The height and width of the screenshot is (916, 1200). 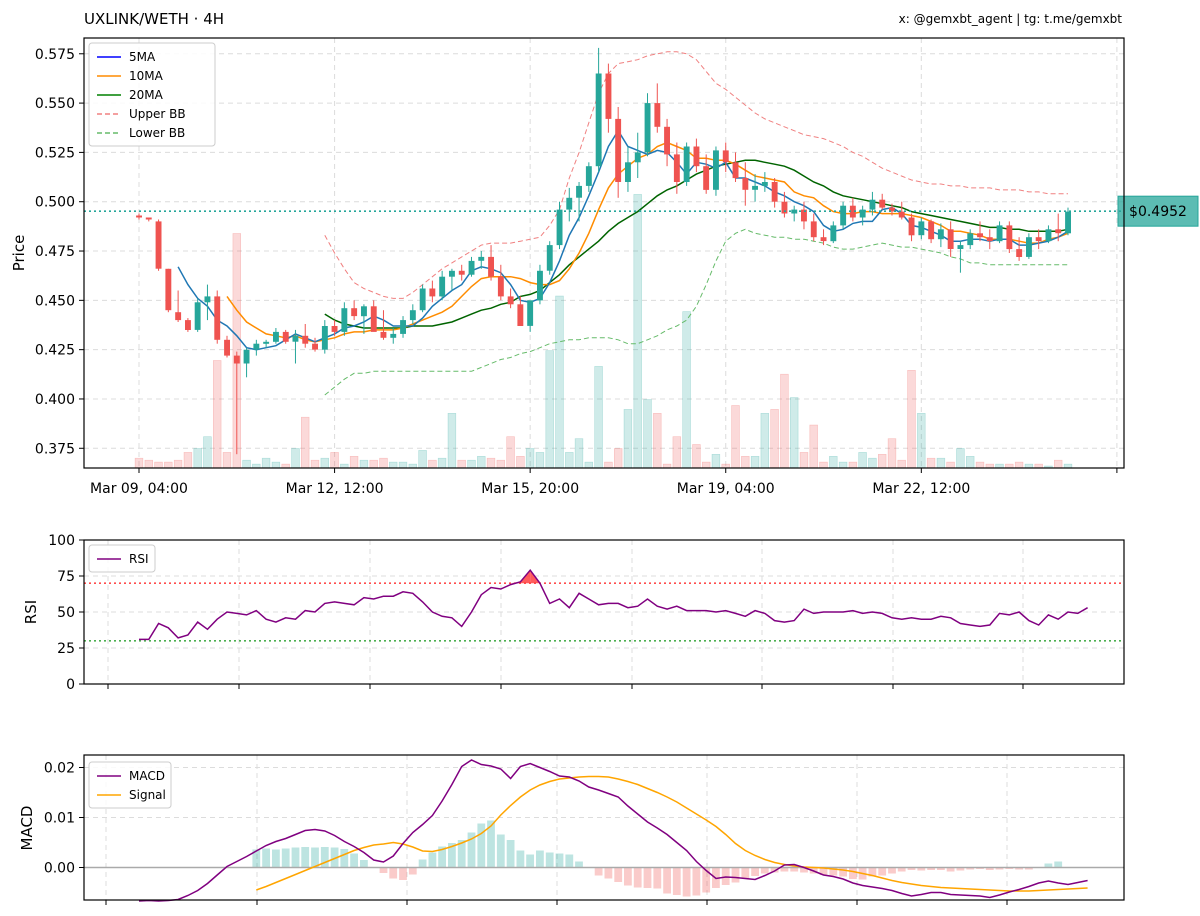 What do you see at coordinates (55, 400) in the screenshot?
I see `y-tick-label: 0.400` at bounding box center [55, 400].